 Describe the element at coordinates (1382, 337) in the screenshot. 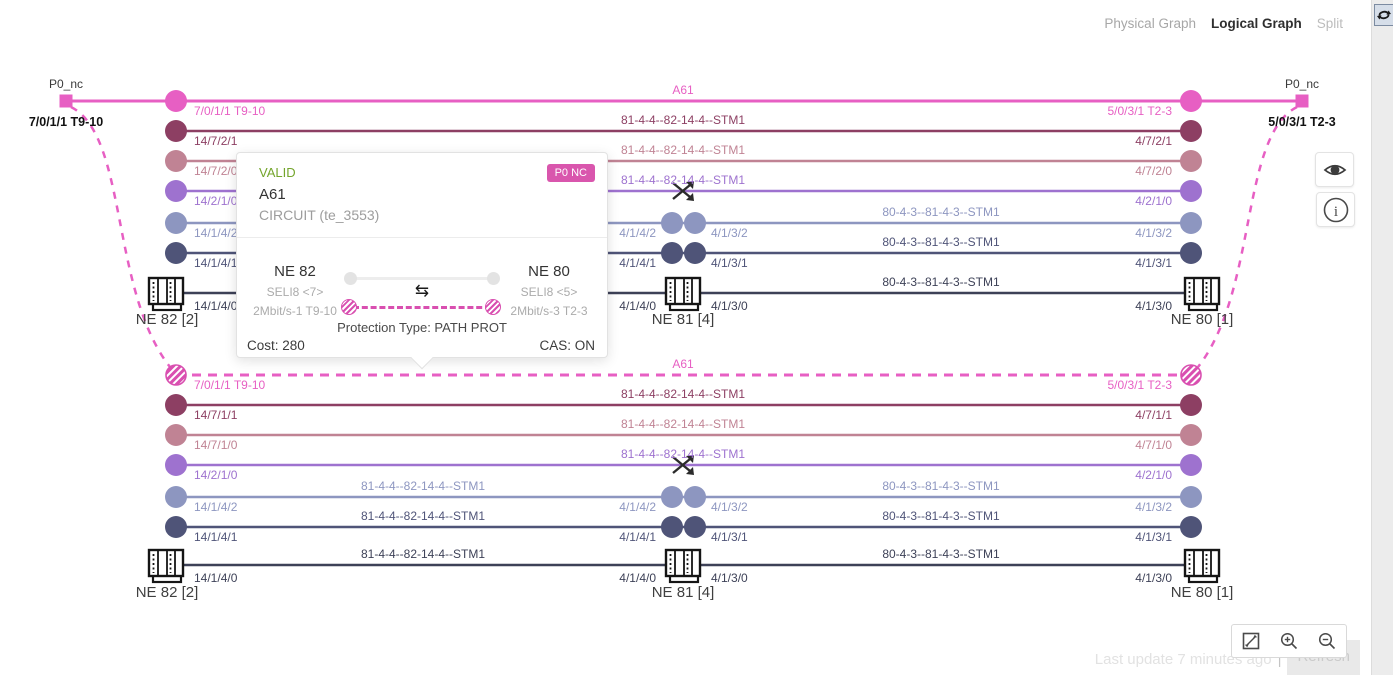

I see `right-side-strip` at that location.